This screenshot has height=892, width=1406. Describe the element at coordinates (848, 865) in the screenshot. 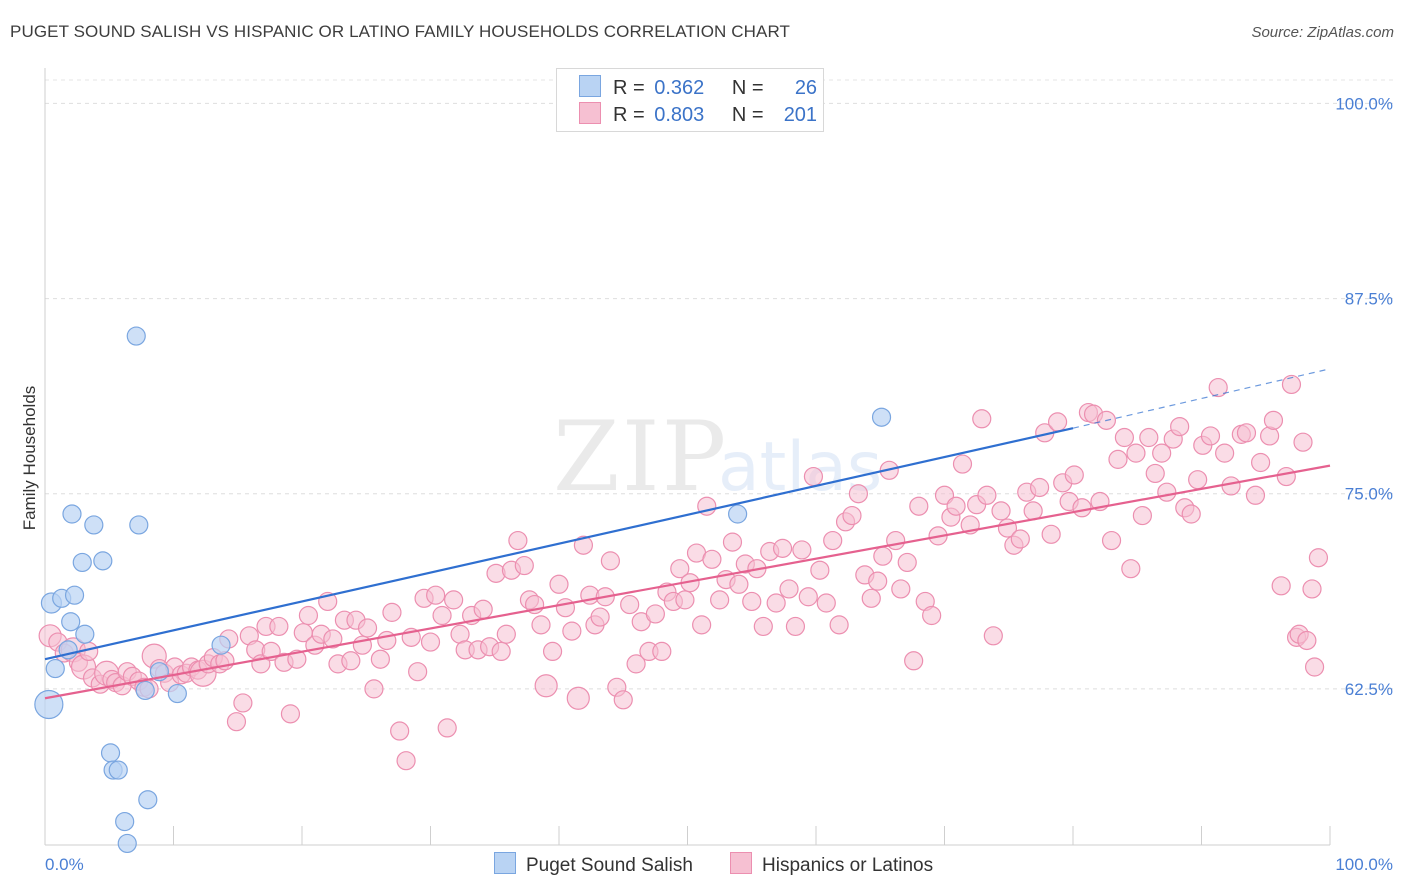

I see `legend-label: Hispanics or Latinos` at that location.